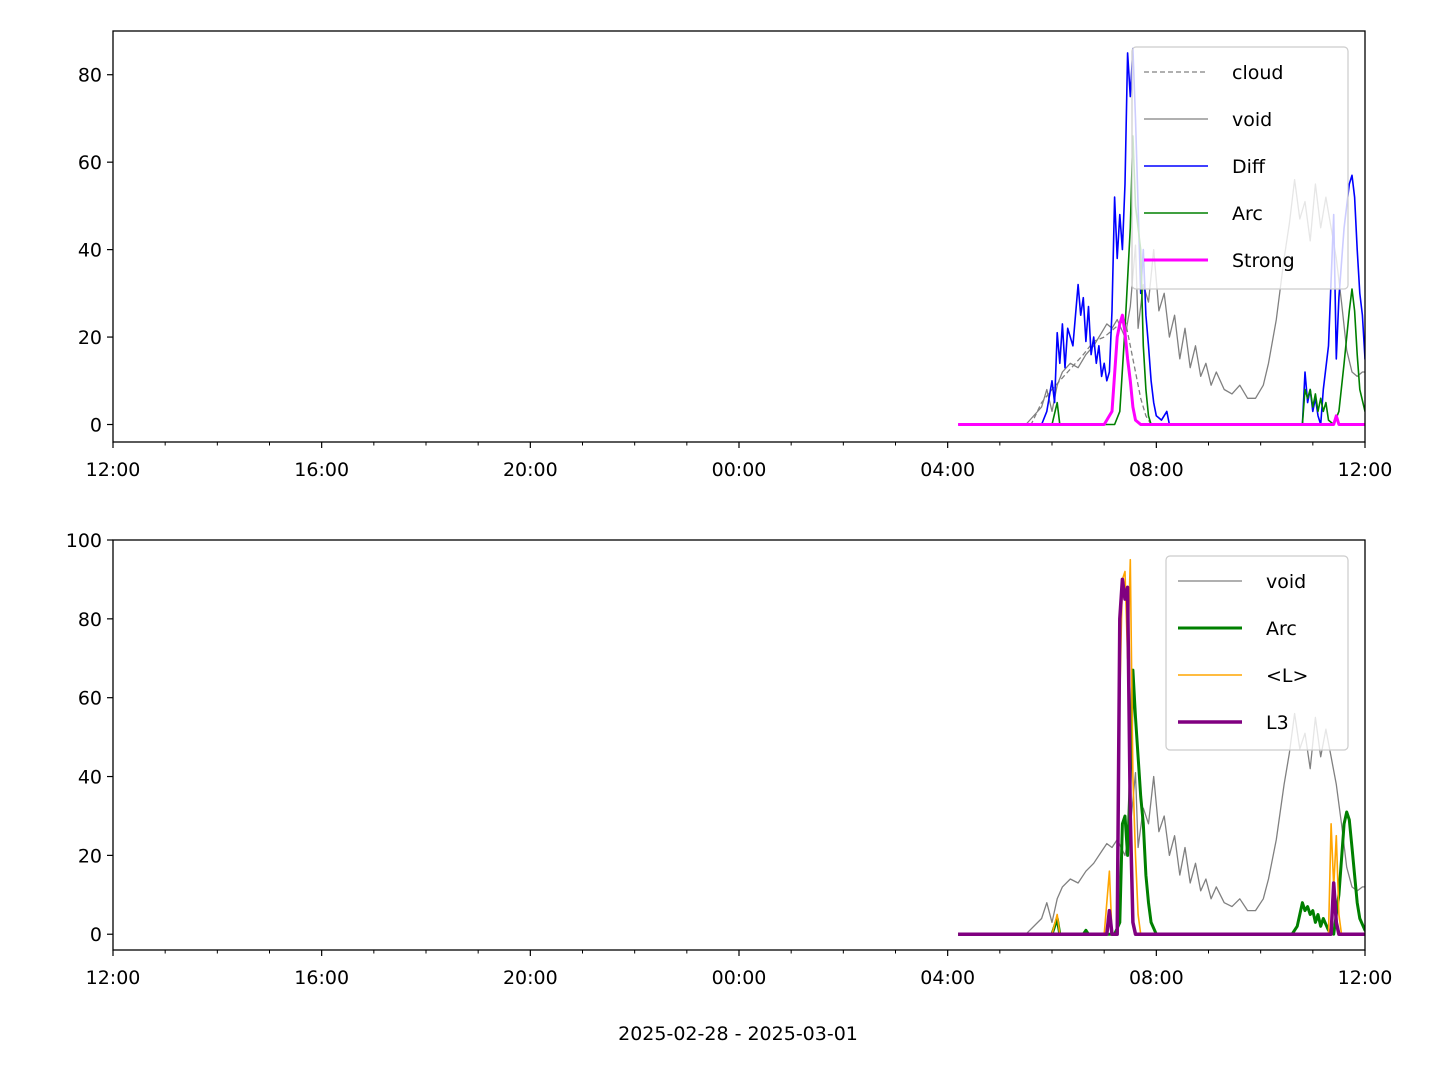  I want to click on y-tick-label: 100, so click(84, 541).